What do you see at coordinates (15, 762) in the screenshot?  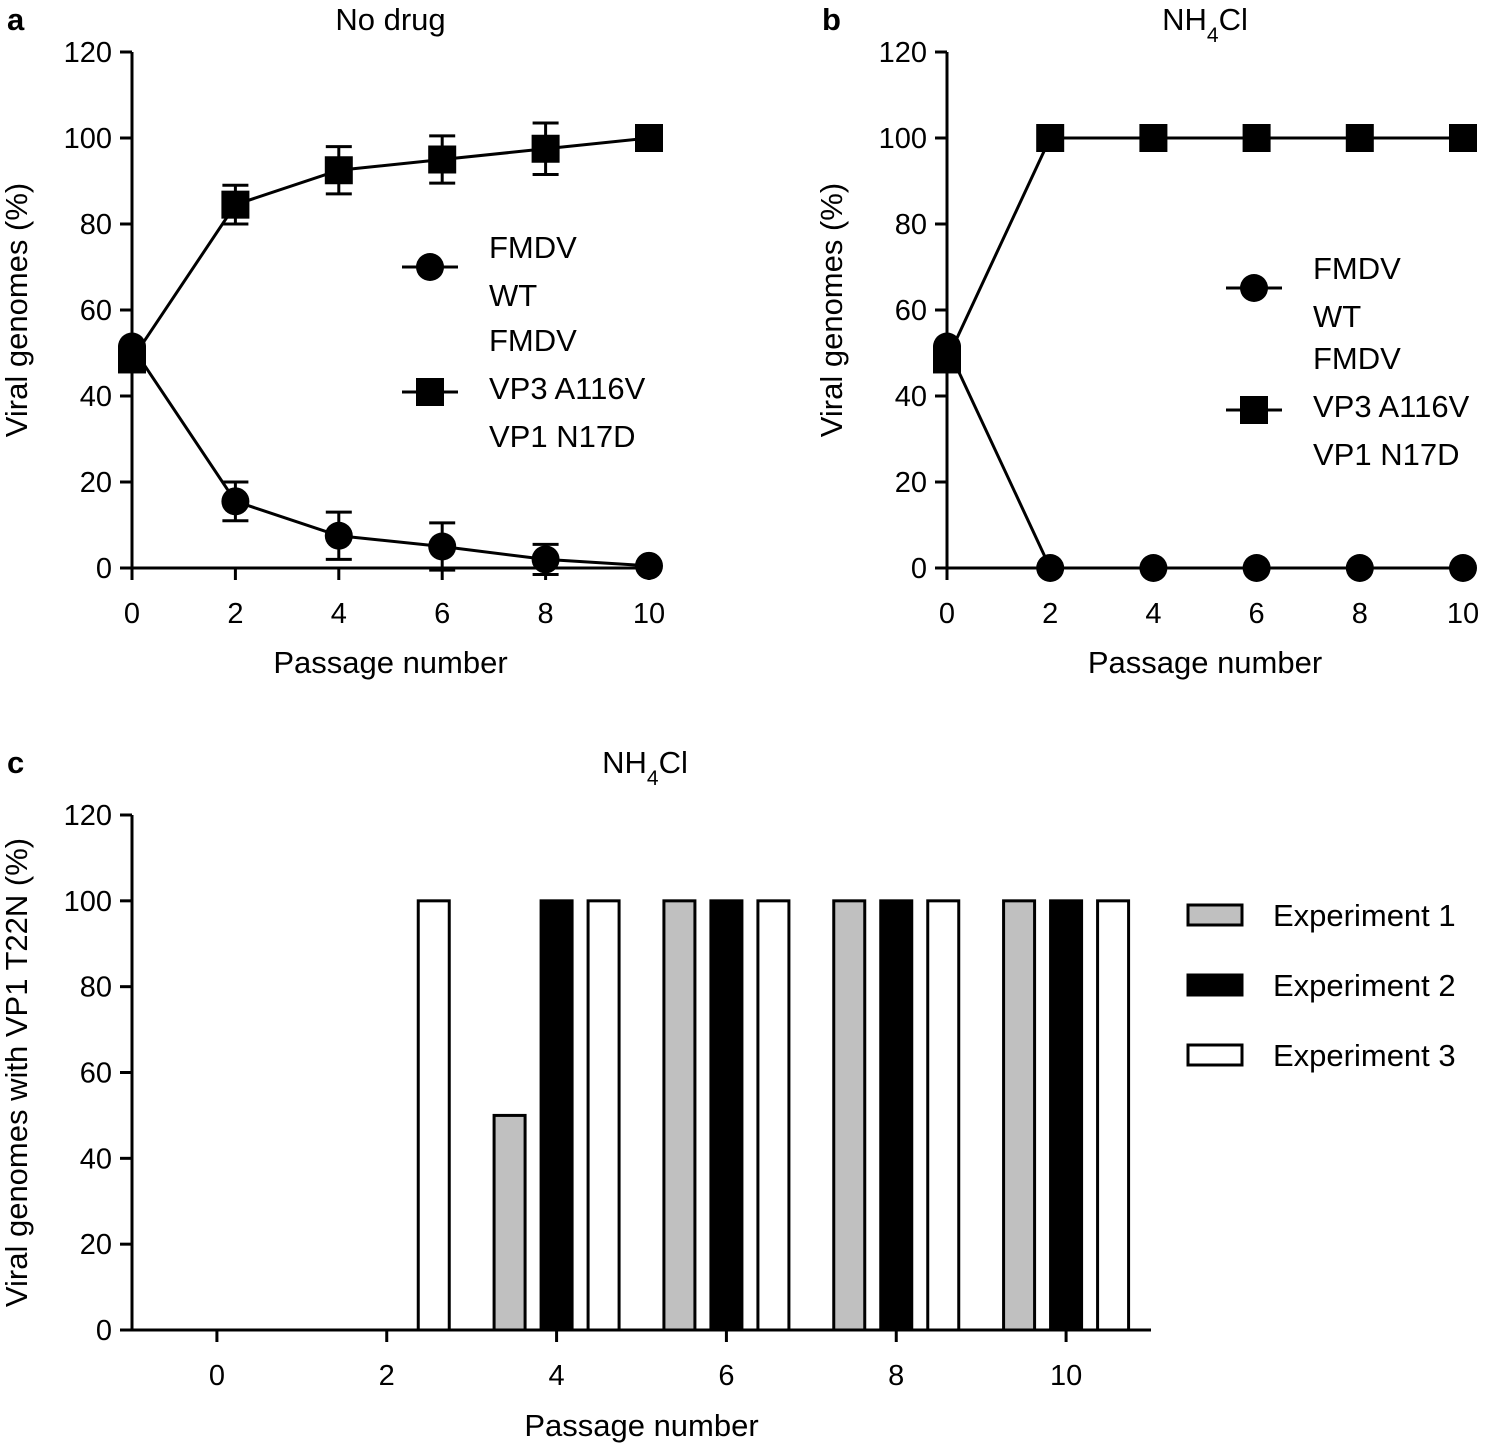 I see `panel-letter: c` at bounding box center [15, 762].